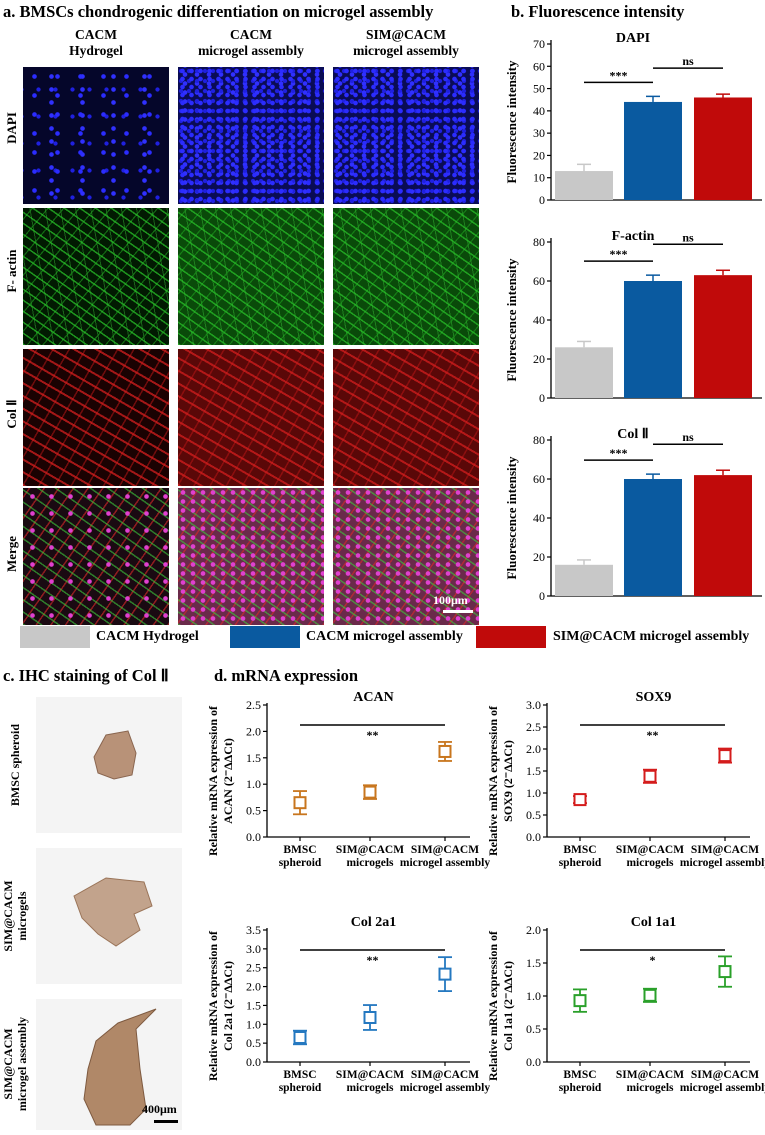 The height and width of the screenshot is (1135, 765). Describe the element at coordinates (511, 319) in the screenshot. I see `y-axis-label: Fluorescence intensity` at that location.